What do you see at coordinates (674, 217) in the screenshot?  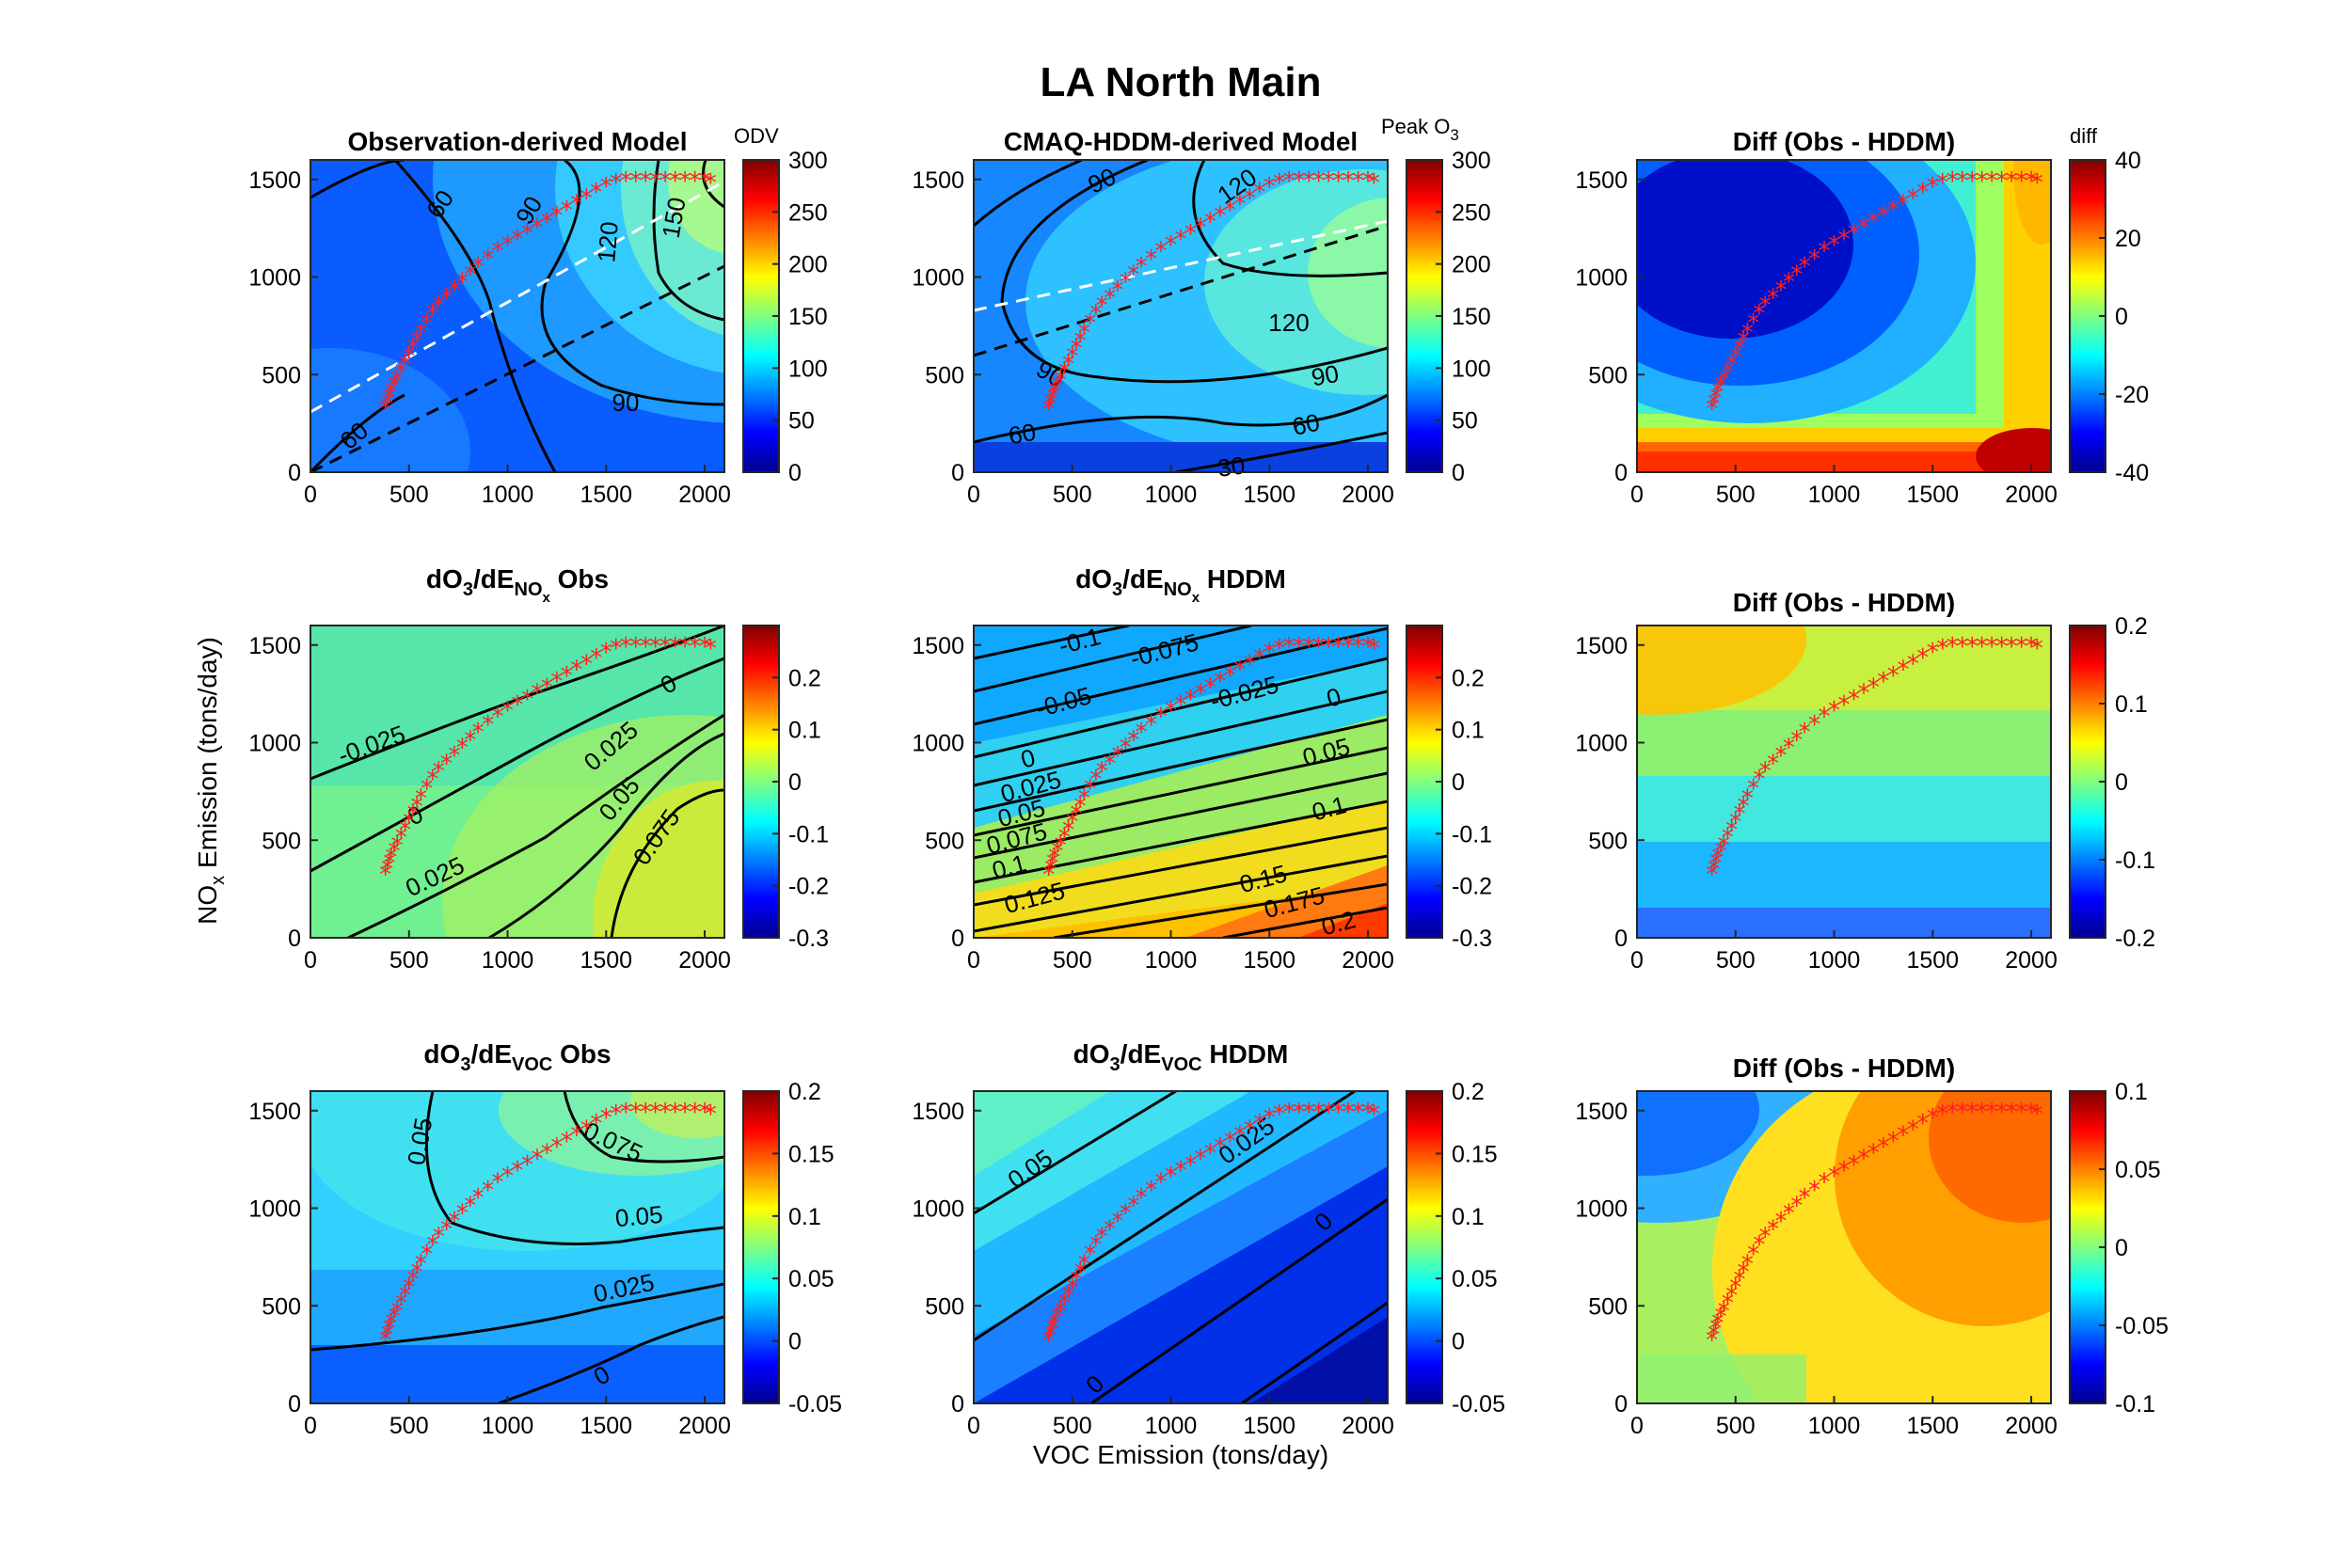 I see `contour-label: 150` at bounding box center [674, 217].